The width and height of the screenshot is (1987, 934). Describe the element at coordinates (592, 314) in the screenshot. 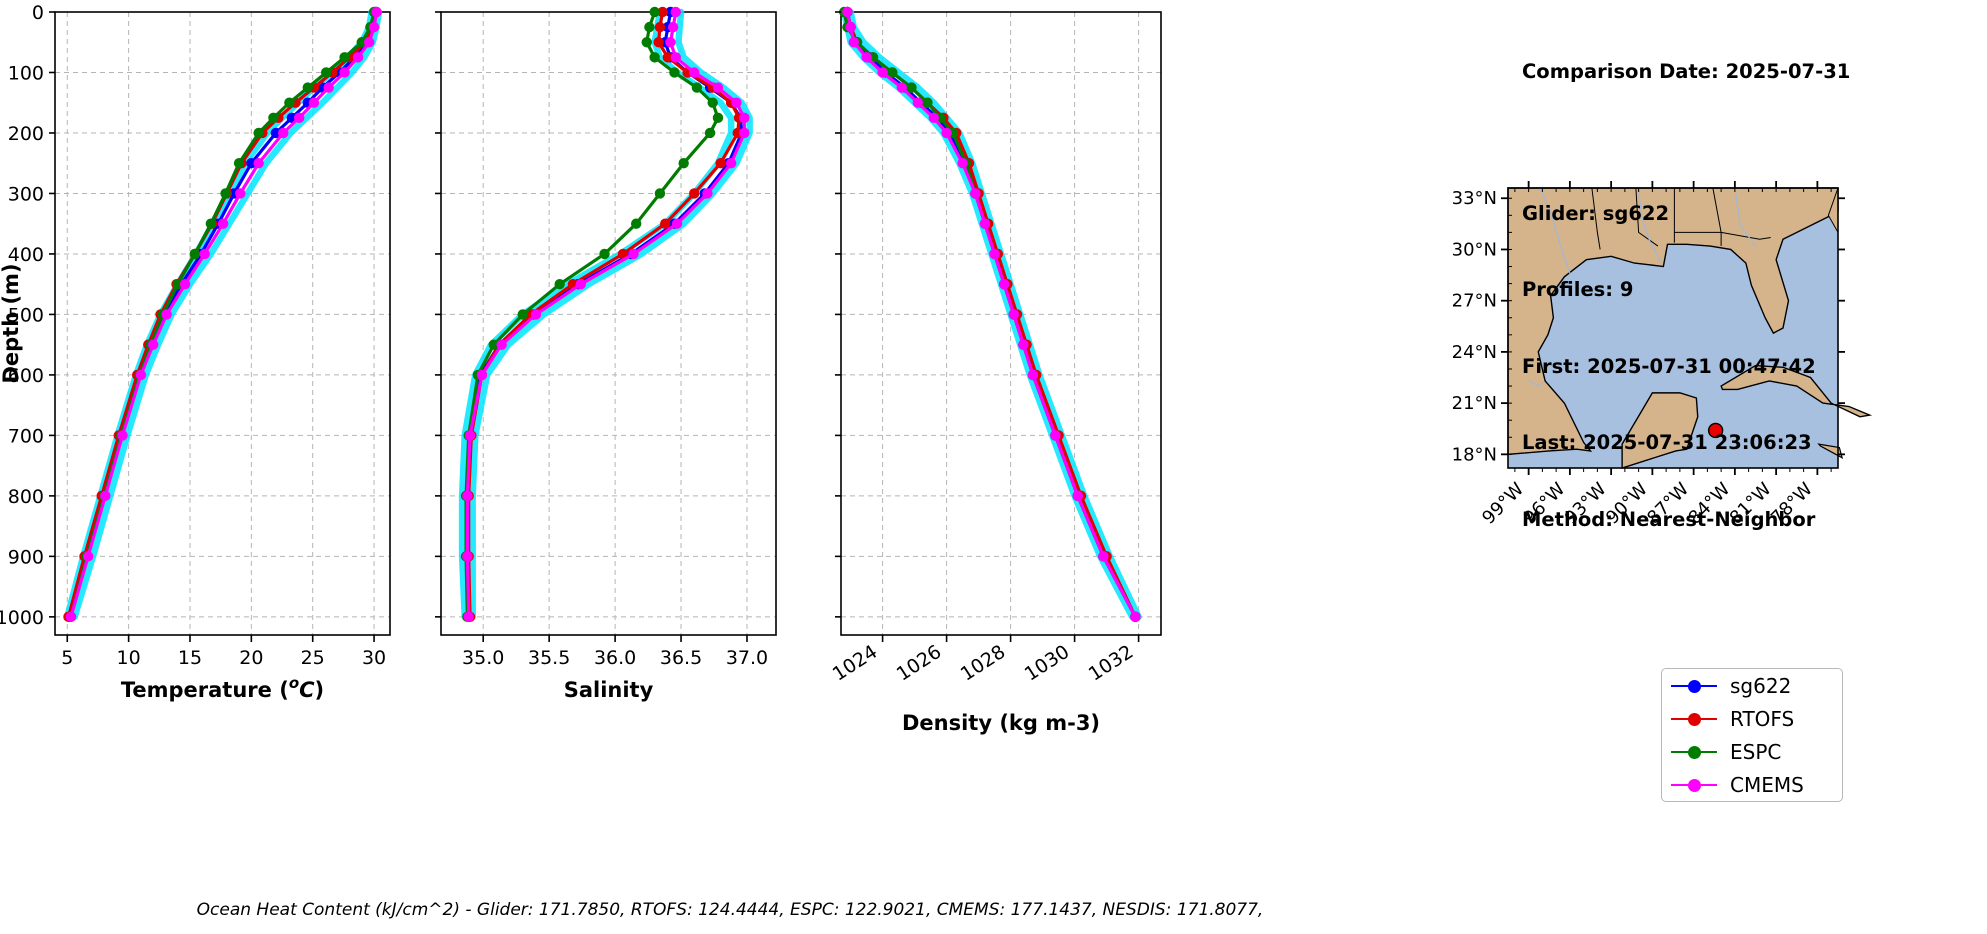

I see `series-line-ESPC` at that location.